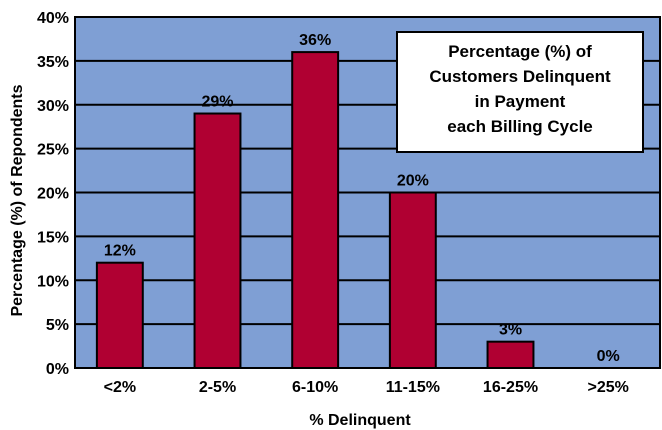  Describe the element at coordinates (520, 101) in the screenshot. I see `chart-title-line-3: in Payment` at that location.